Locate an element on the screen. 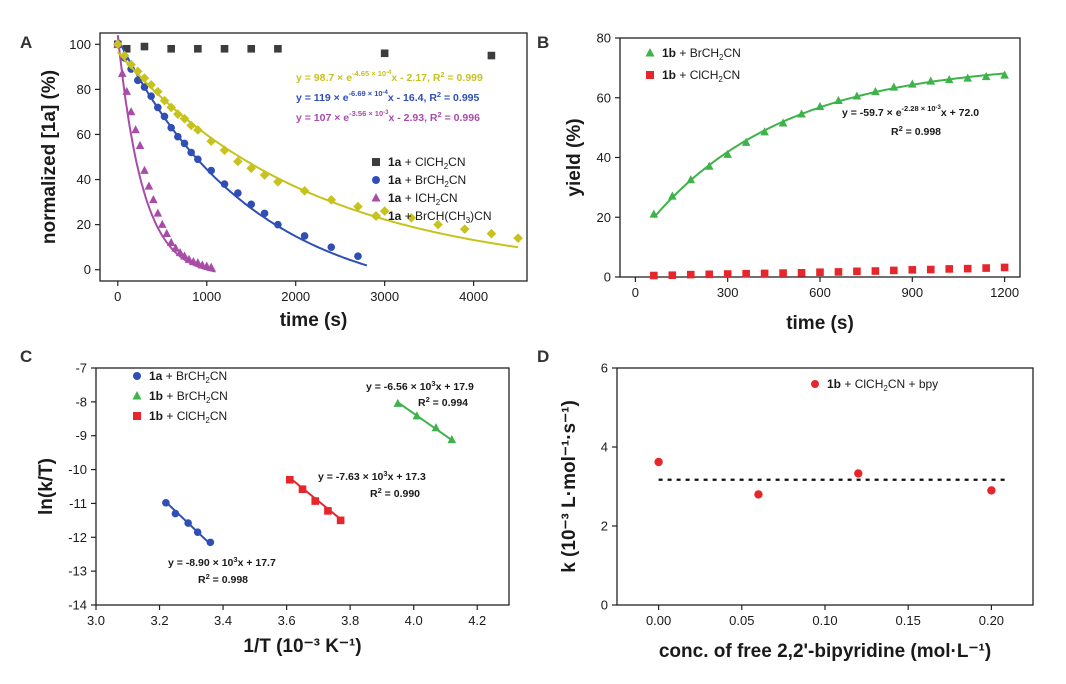 The image size is (1066, 684). fit-equation: y = -6.56 × 103x + 17.9 is located at coordinates (420, 386).